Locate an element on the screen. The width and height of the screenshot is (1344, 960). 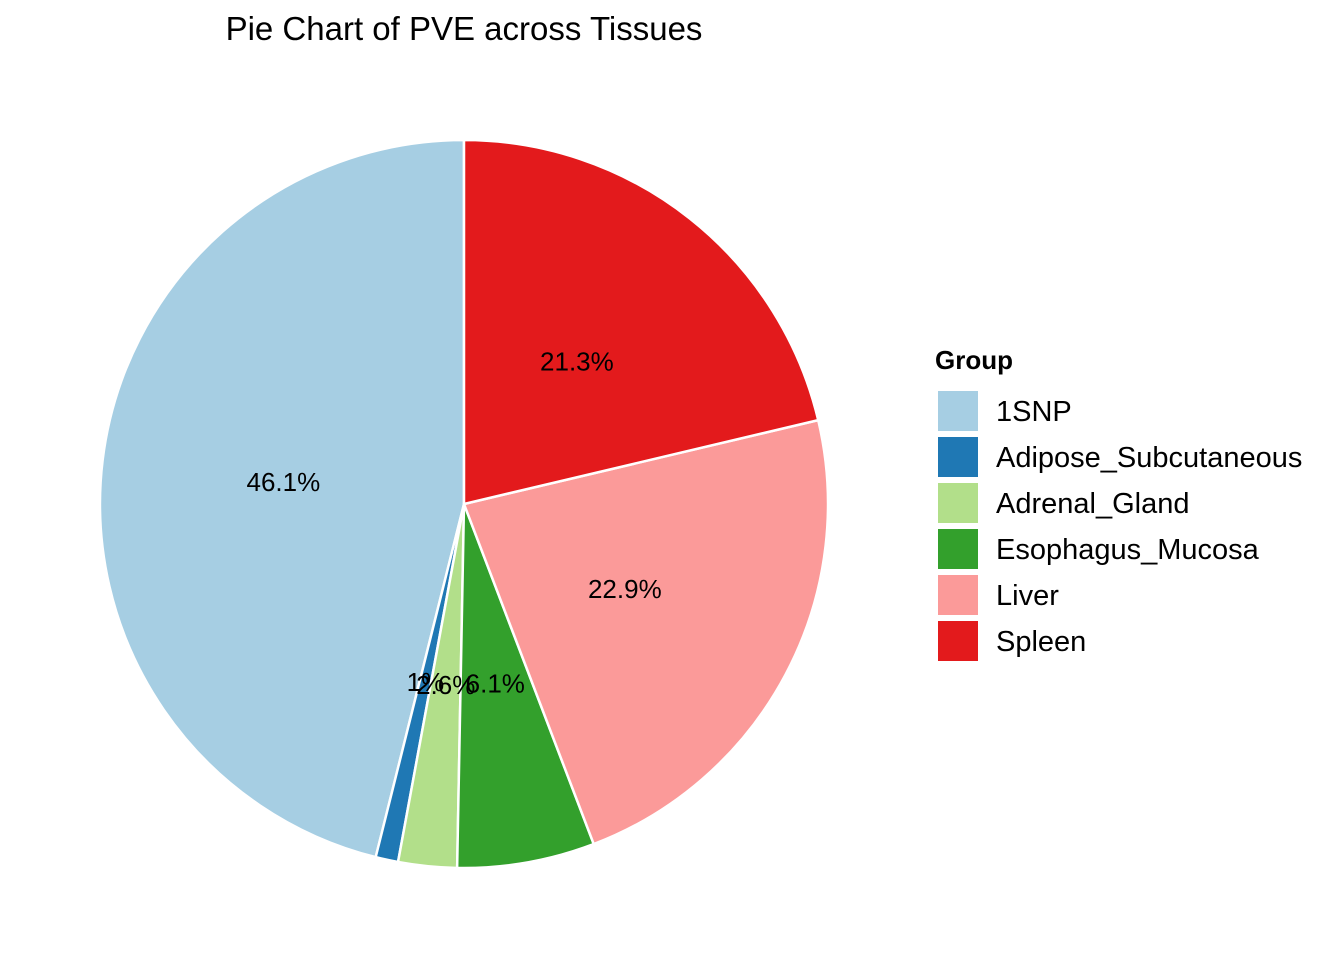
slice-label-adrenal-gland: 2.6% is located at coordinates (445, 685).